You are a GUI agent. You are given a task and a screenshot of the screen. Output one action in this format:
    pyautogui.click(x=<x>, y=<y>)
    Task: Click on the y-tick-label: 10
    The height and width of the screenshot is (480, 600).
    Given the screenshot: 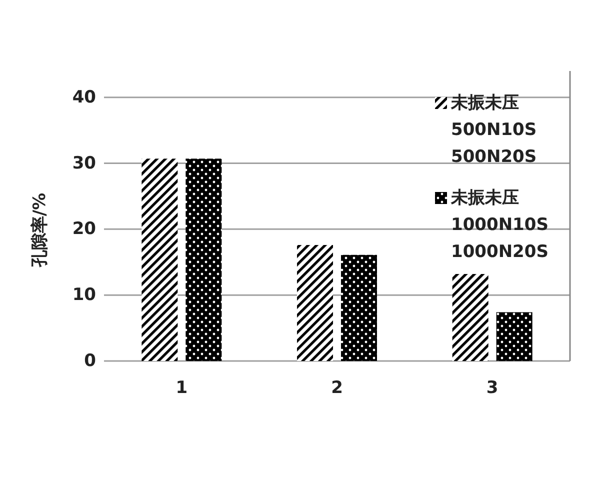 What is the action you would take?
    pyautogui.click(x=84, y=295)
    